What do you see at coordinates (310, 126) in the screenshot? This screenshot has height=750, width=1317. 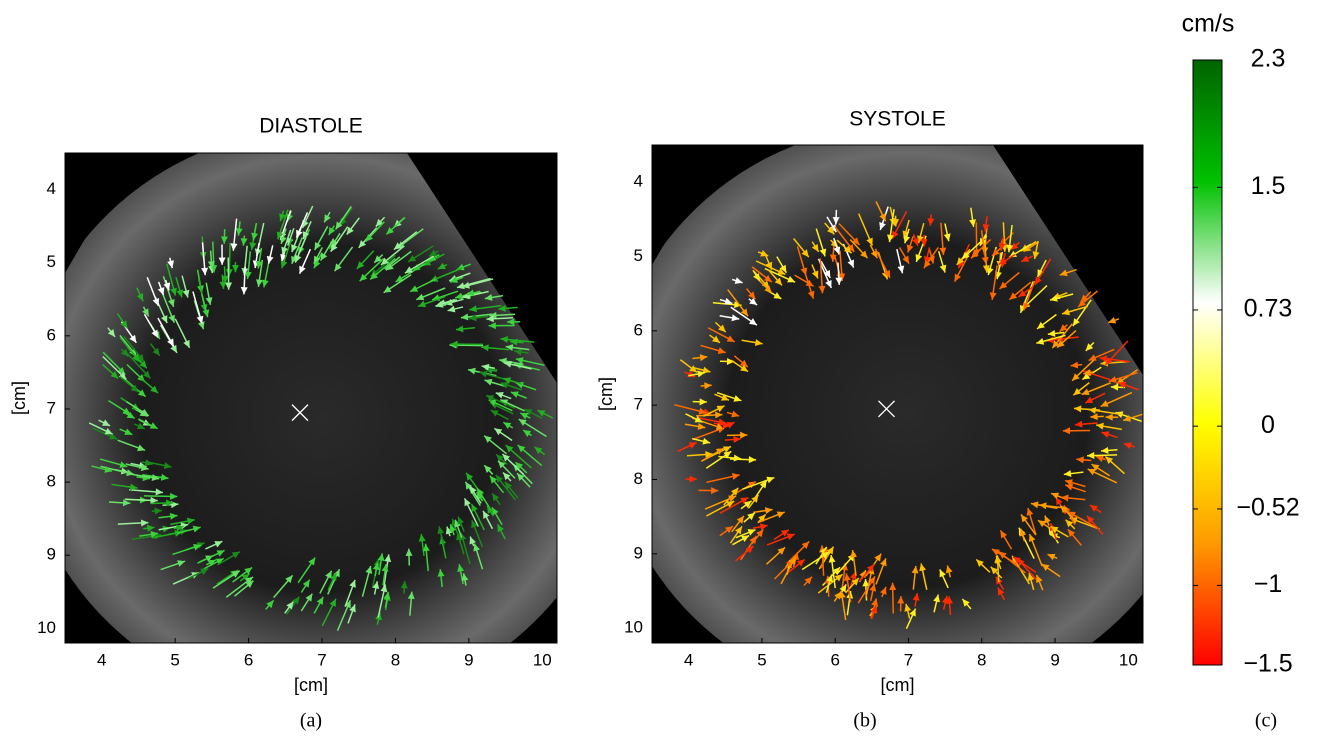 I see `chart-title: DIASTOLE` at bounding box center [310, 126].